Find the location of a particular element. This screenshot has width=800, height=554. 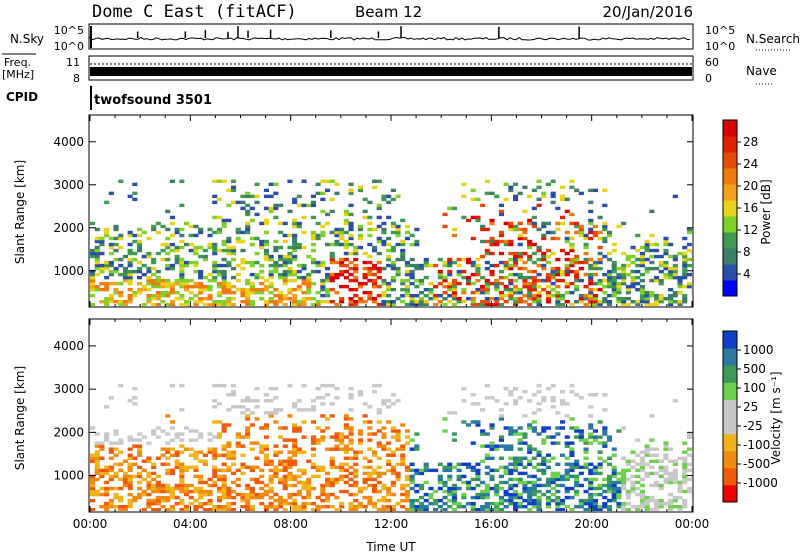

colorbar-segment is located at coordinates (730, 192).